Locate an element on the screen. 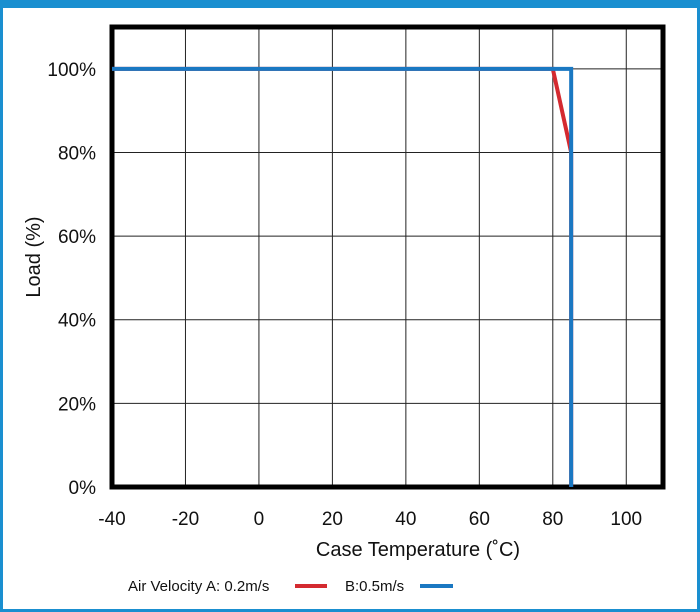 The height and width of the screenshot is (612, 700). x-axis-label: Case Temperature (˚C) is located at coordinates (418, 550).